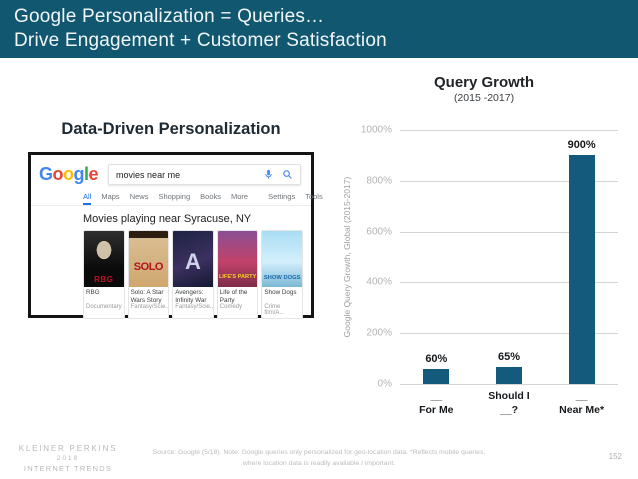 This screenshot has height=479, width=638. I want to click on tab-all: All, so click(87, 198).